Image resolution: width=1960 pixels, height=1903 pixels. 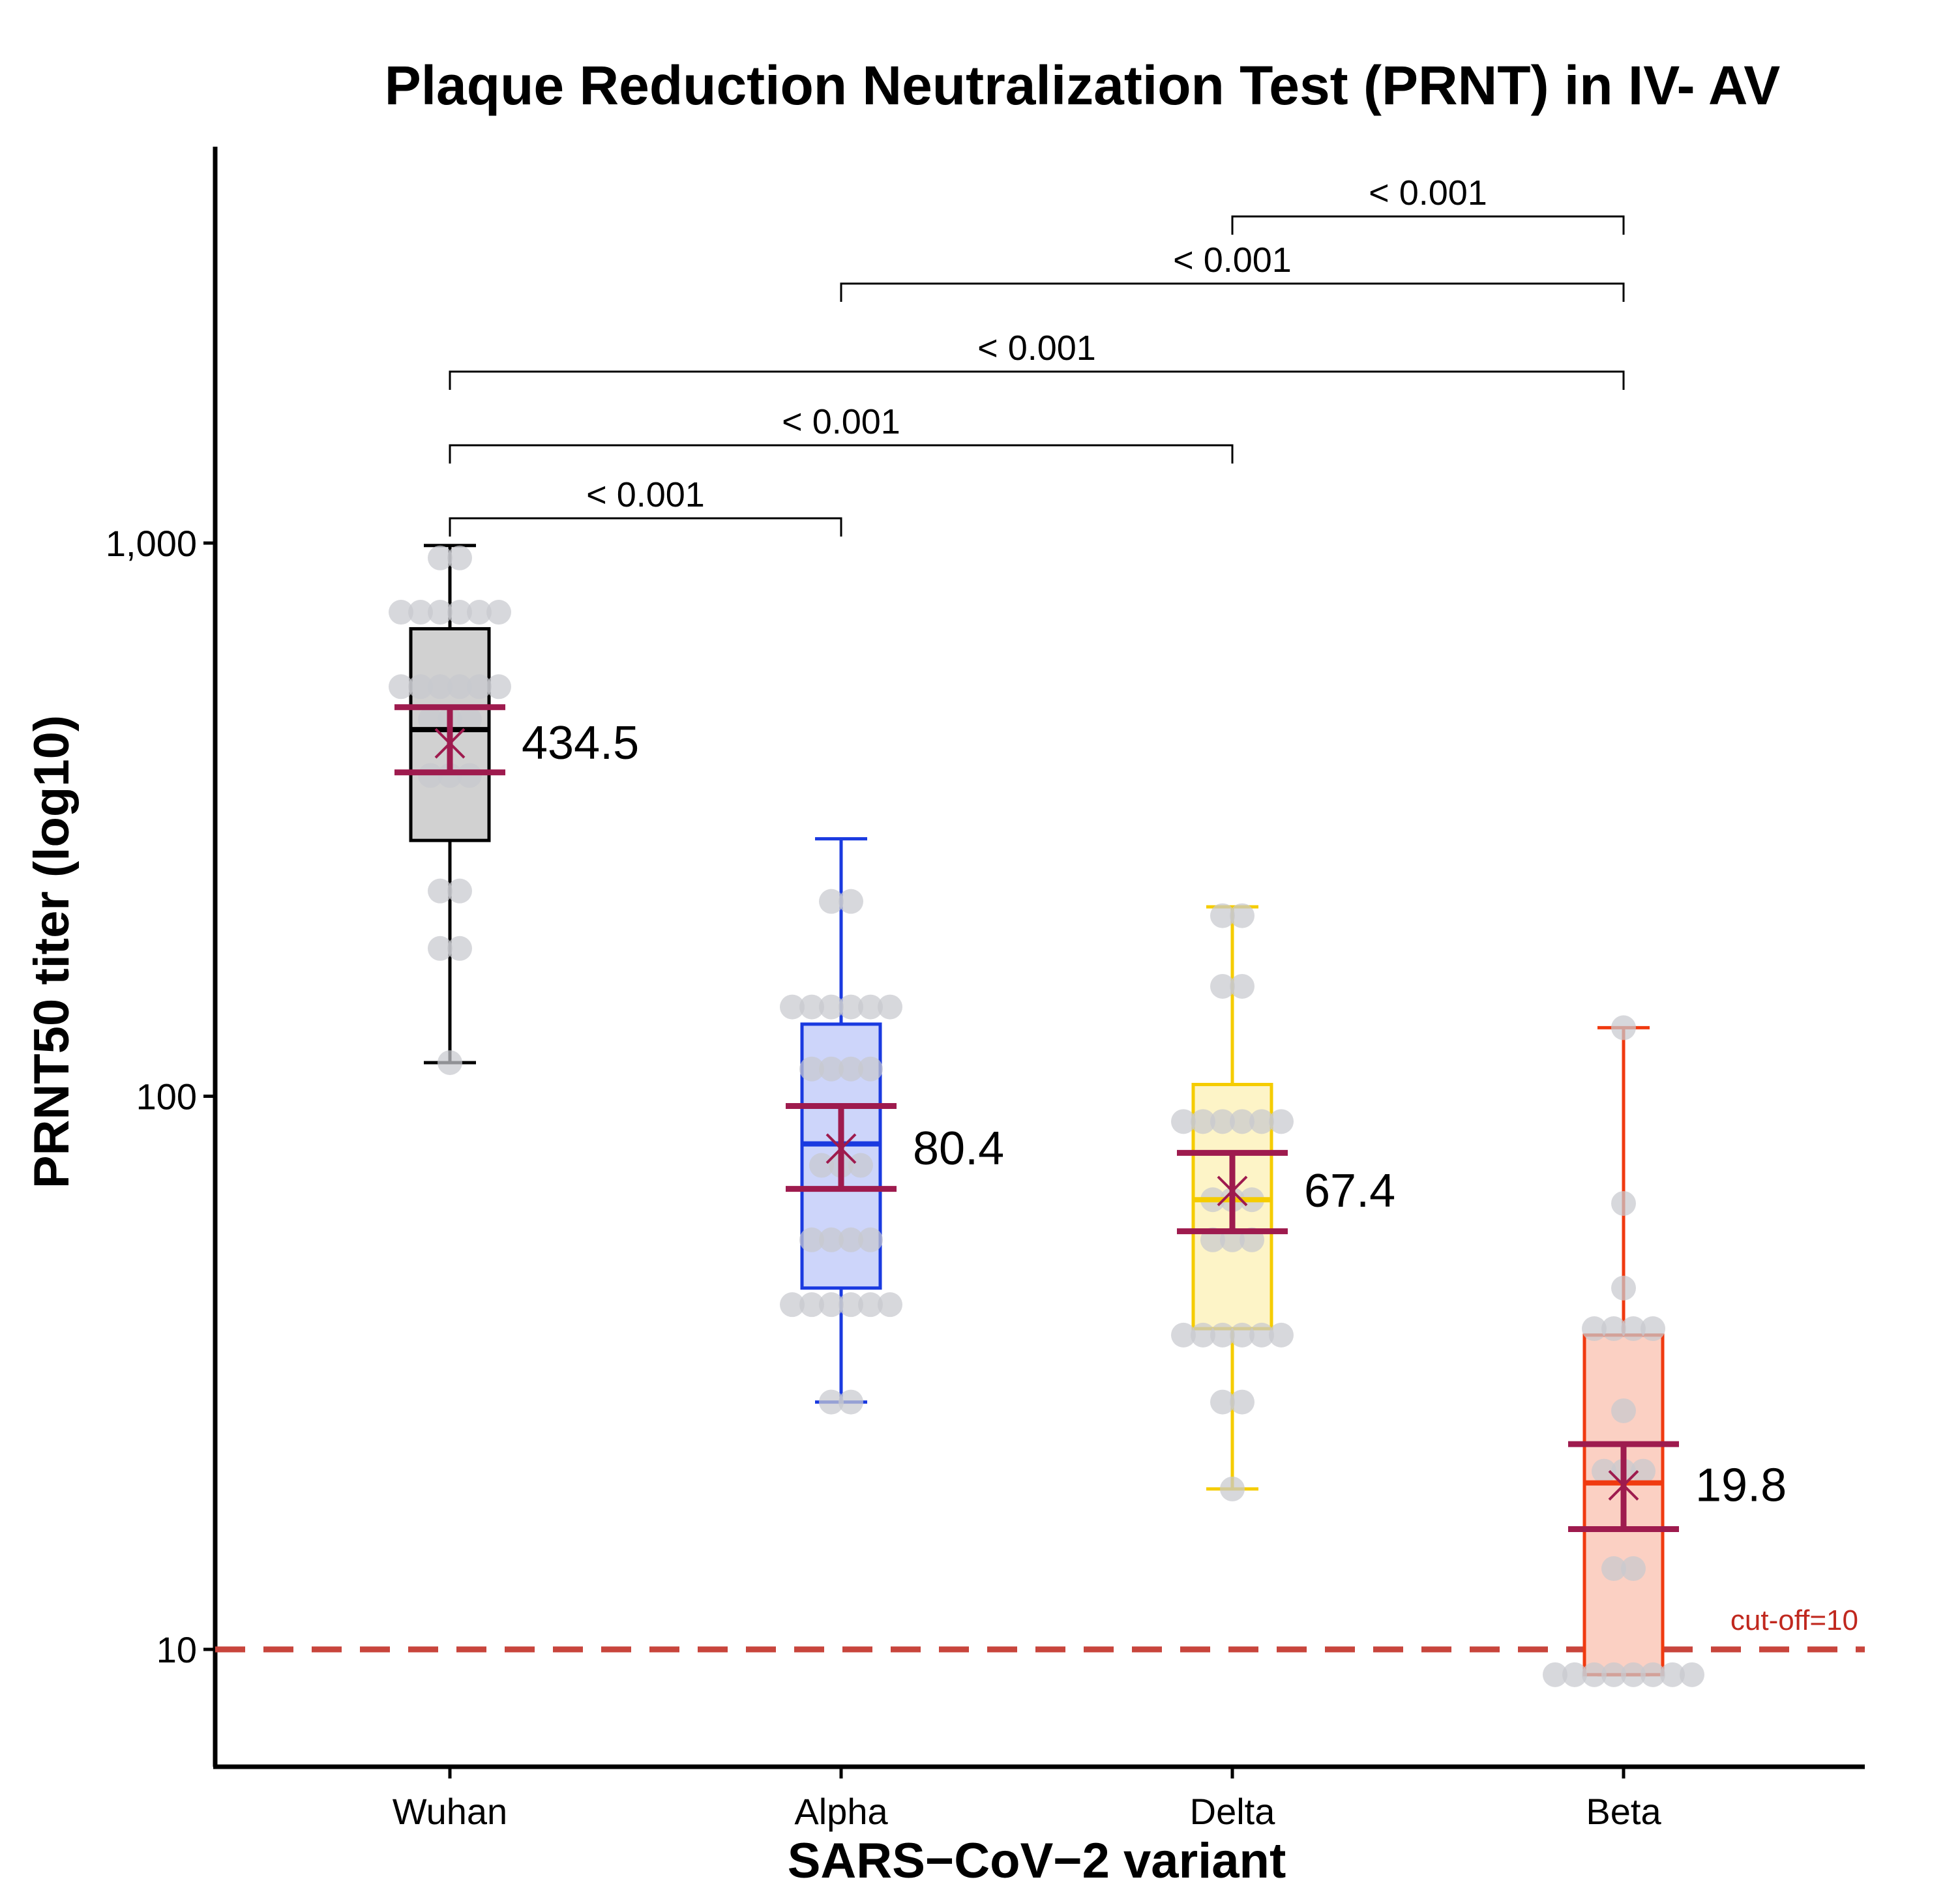 What do you see at coordinates (514, 809) in the screenshot?
I see `box-group-wuhan: 434.5` at bounding box center [514, 809].